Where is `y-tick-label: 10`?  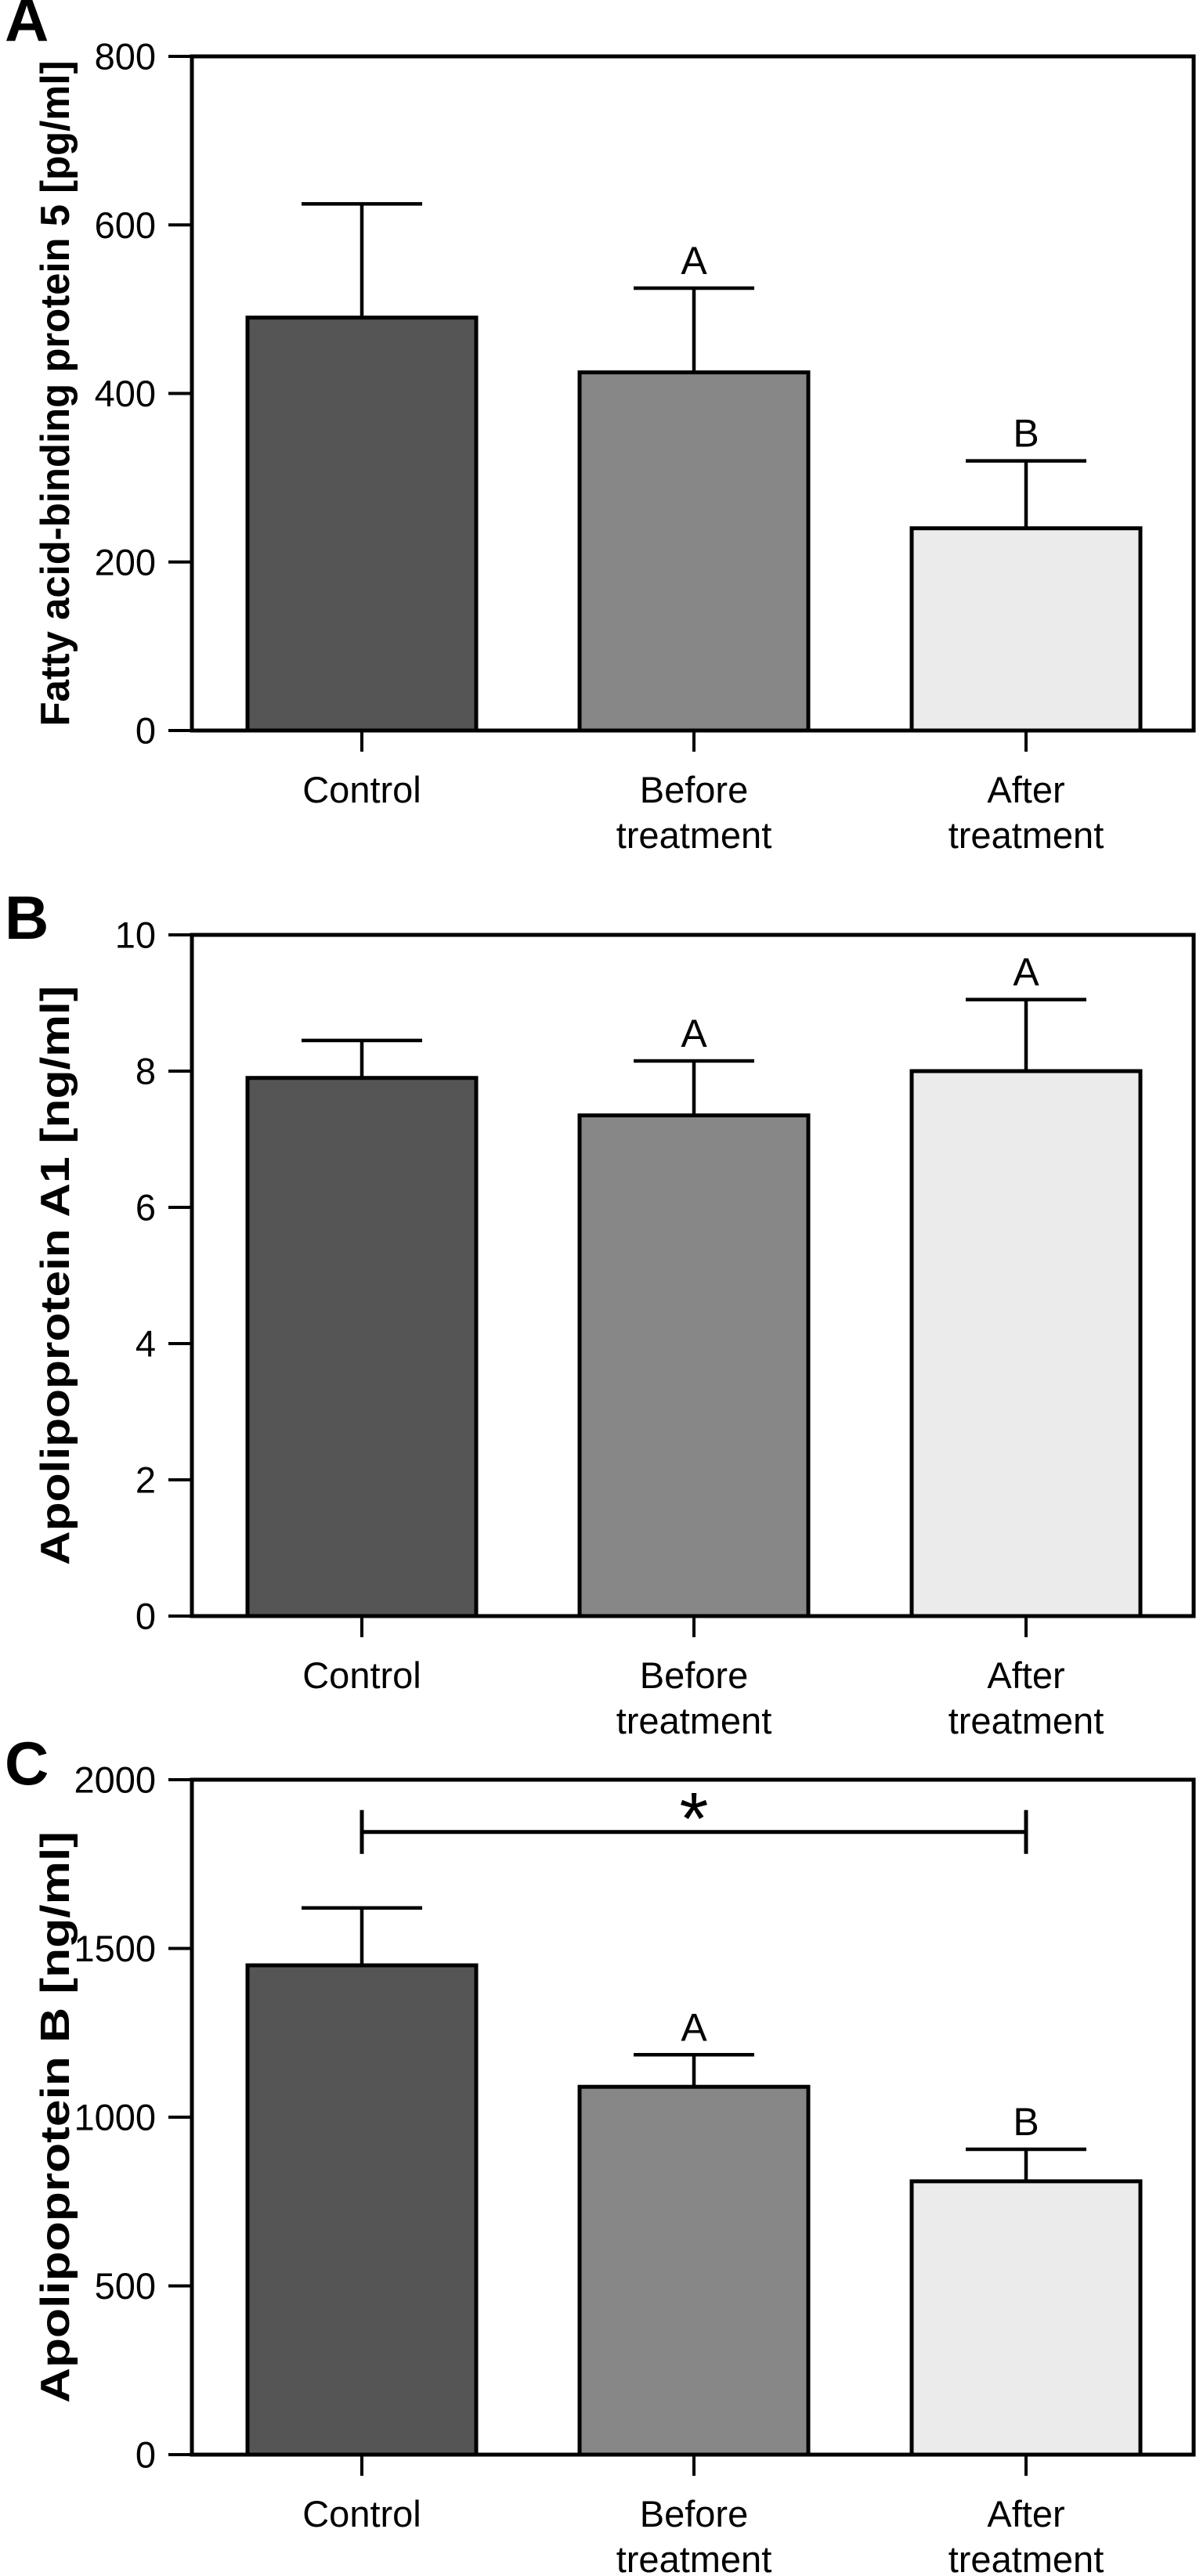
y-tick-label: 10 is located at coordinates (135, 936).